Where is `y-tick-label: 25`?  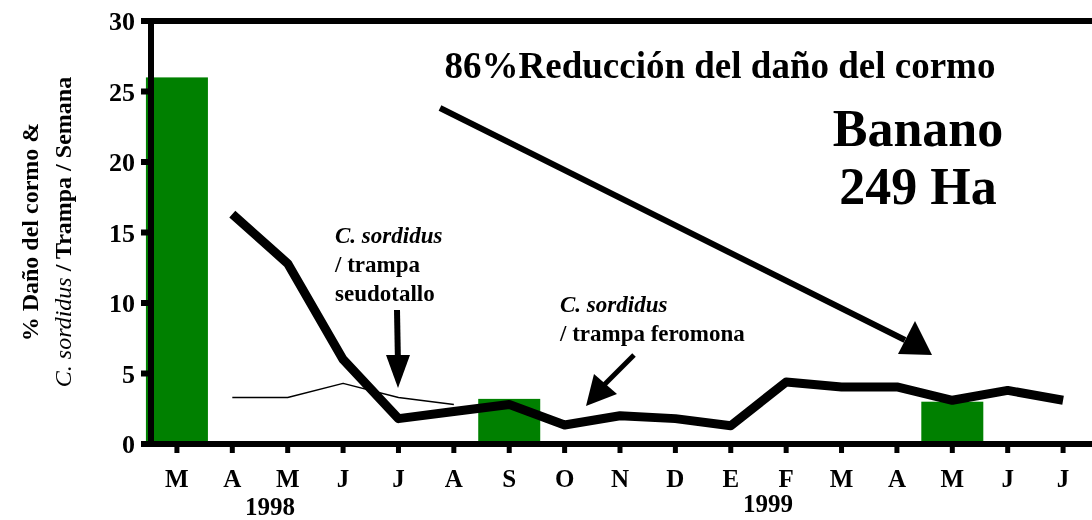
y-tick-label: 25 is located at coordinates (122, 92).